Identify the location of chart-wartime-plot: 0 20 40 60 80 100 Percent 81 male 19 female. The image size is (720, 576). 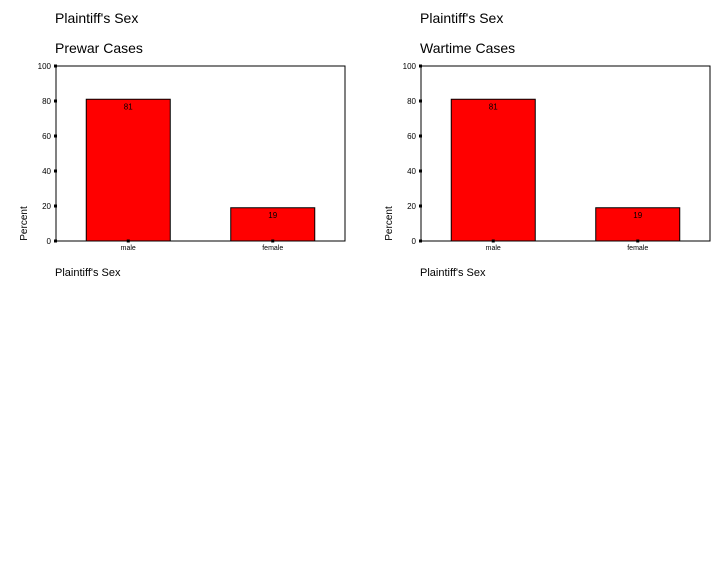
(547, 157).